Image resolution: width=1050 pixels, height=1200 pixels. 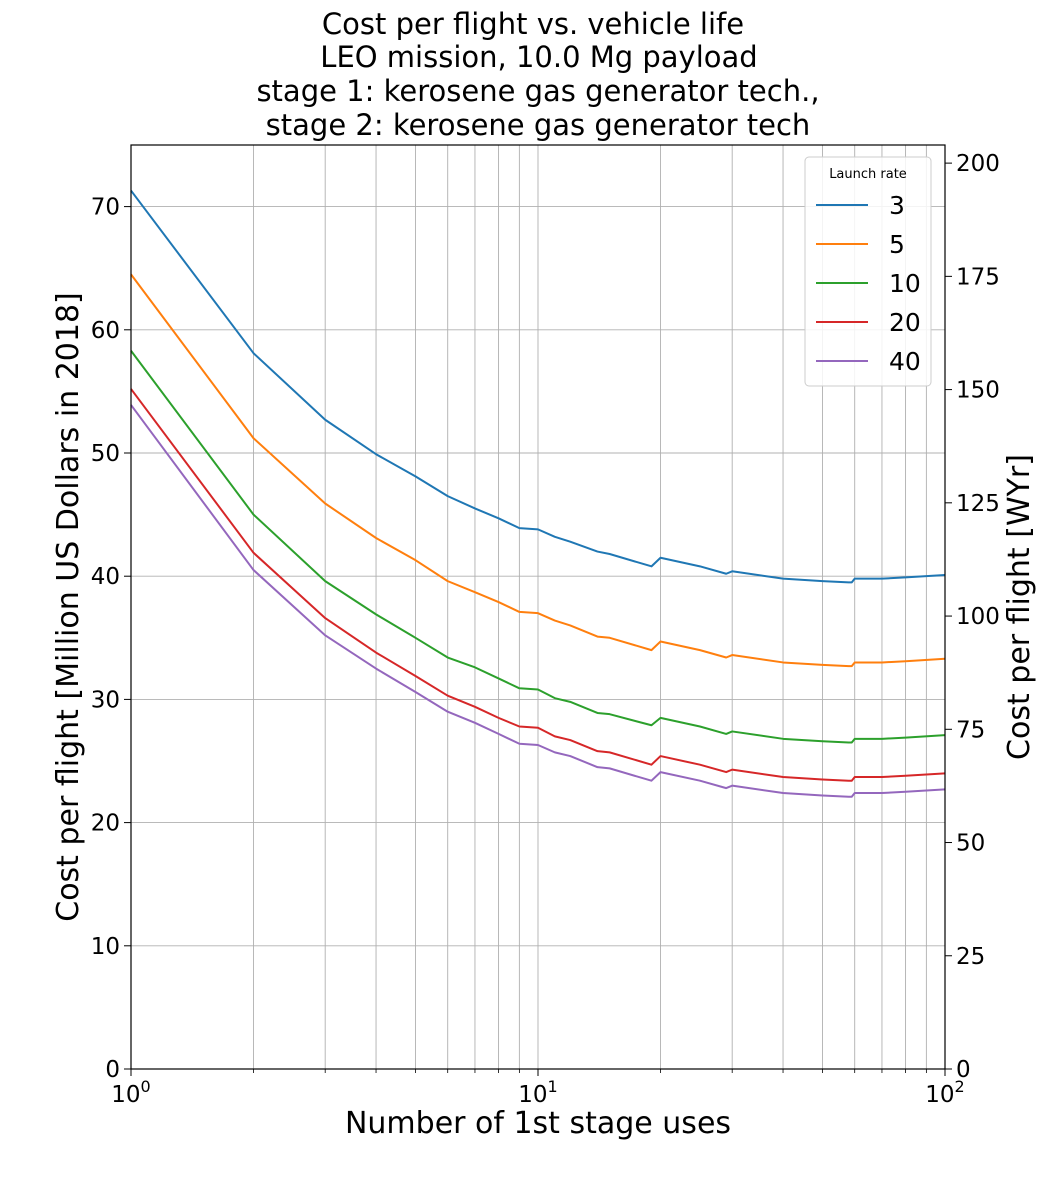 I want to click on legend-label-40: 40, so click(x=905, y=361).